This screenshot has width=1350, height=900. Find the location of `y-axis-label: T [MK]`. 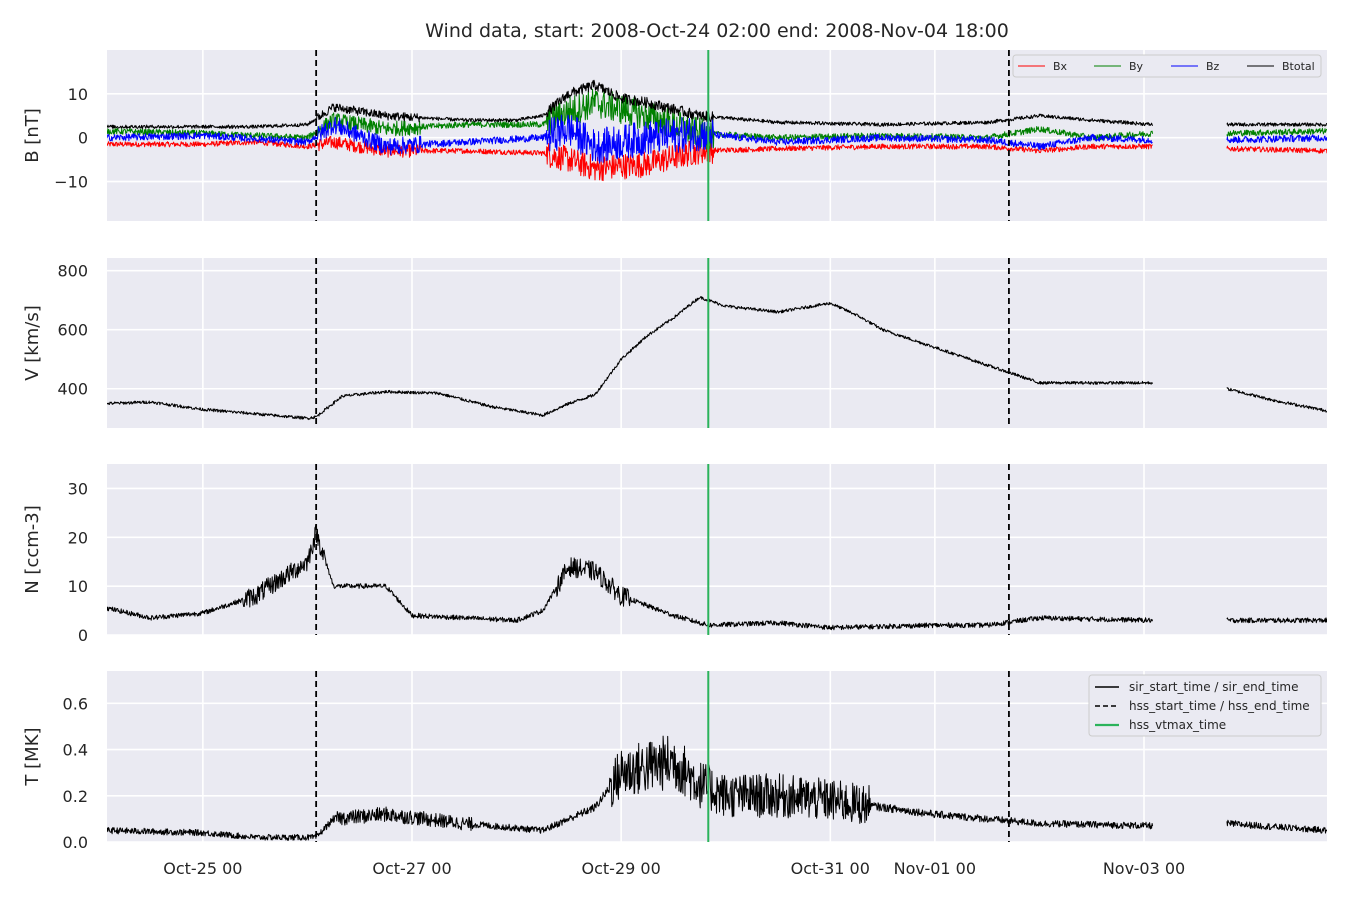

y-axis-label: T [MK] is located at coordinates (32, 756).